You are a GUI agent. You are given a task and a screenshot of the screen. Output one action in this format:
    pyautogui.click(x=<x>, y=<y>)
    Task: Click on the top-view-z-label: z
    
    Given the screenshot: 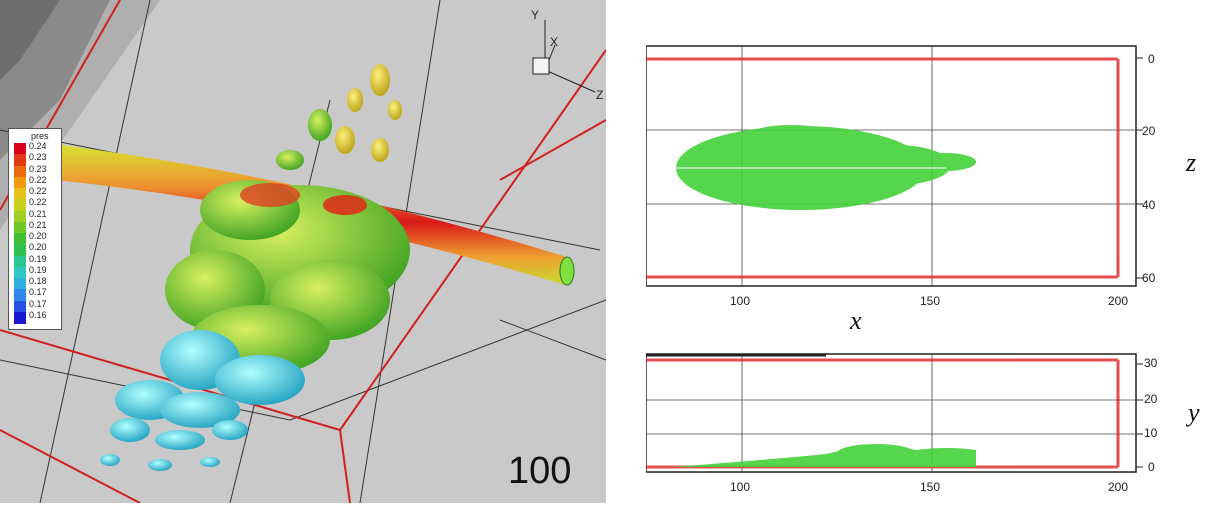 What is the action you would take?
    pyautogui.click(x=1191, y=162)
    